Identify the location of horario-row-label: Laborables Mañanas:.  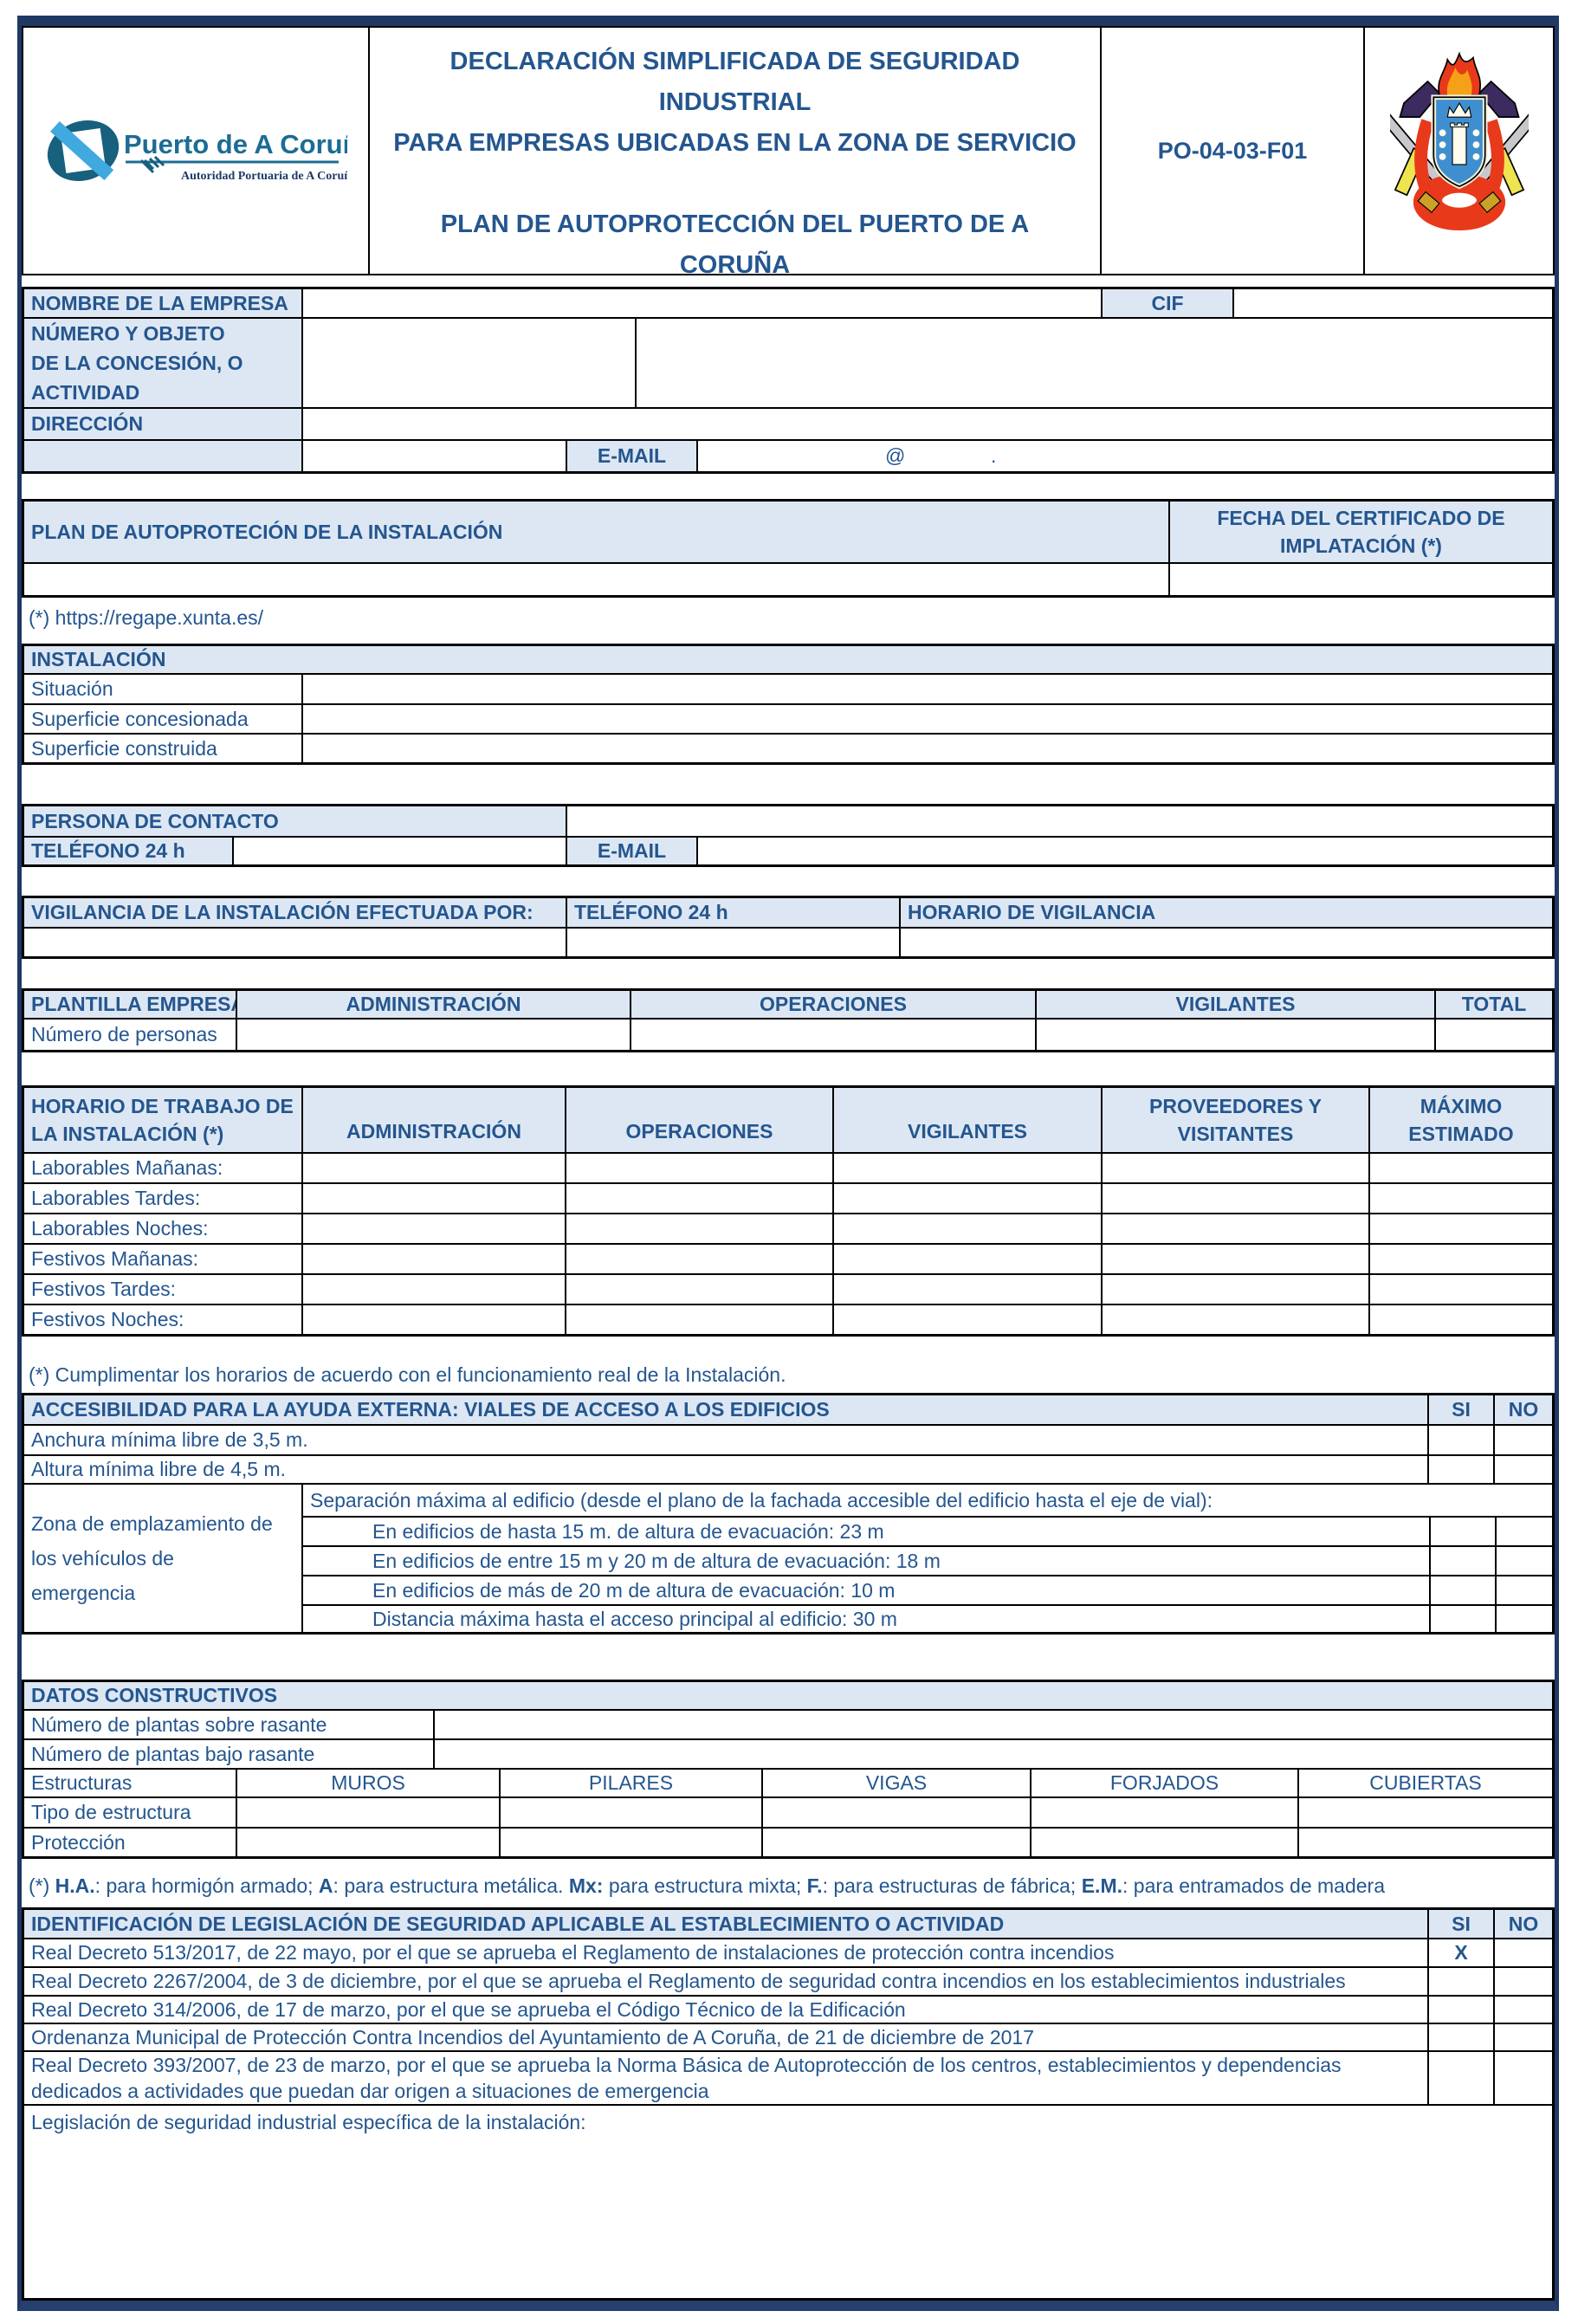
(127, 1167).